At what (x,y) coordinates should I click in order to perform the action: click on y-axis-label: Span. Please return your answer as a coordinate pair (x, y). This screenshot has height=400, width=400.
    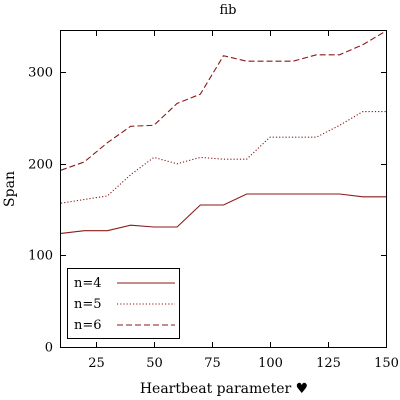
    Looking at the image, I should click on (10, 189).